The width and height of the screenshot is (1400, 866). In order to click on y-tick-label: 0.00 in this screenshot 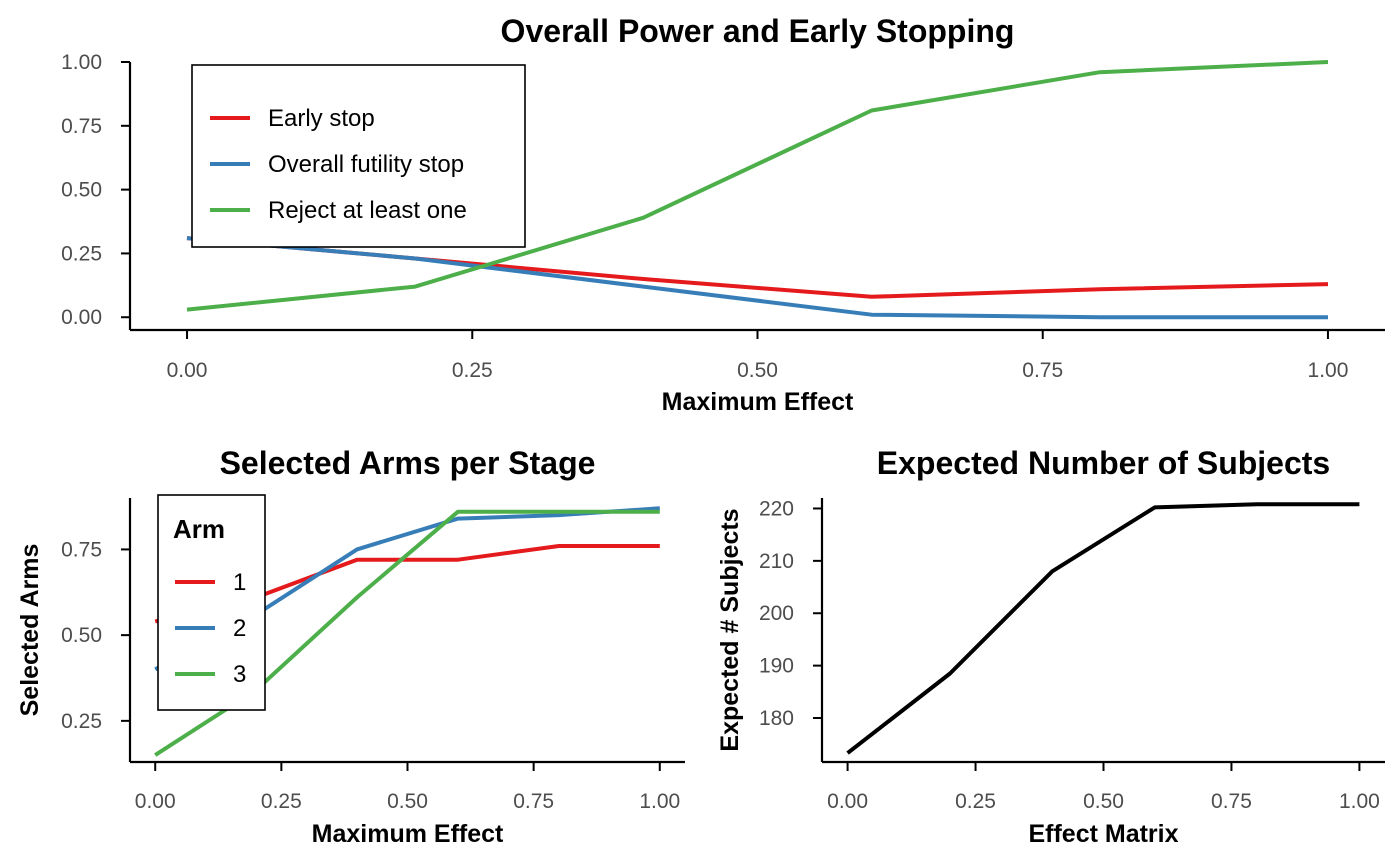, I will do `click(81, 317)`.